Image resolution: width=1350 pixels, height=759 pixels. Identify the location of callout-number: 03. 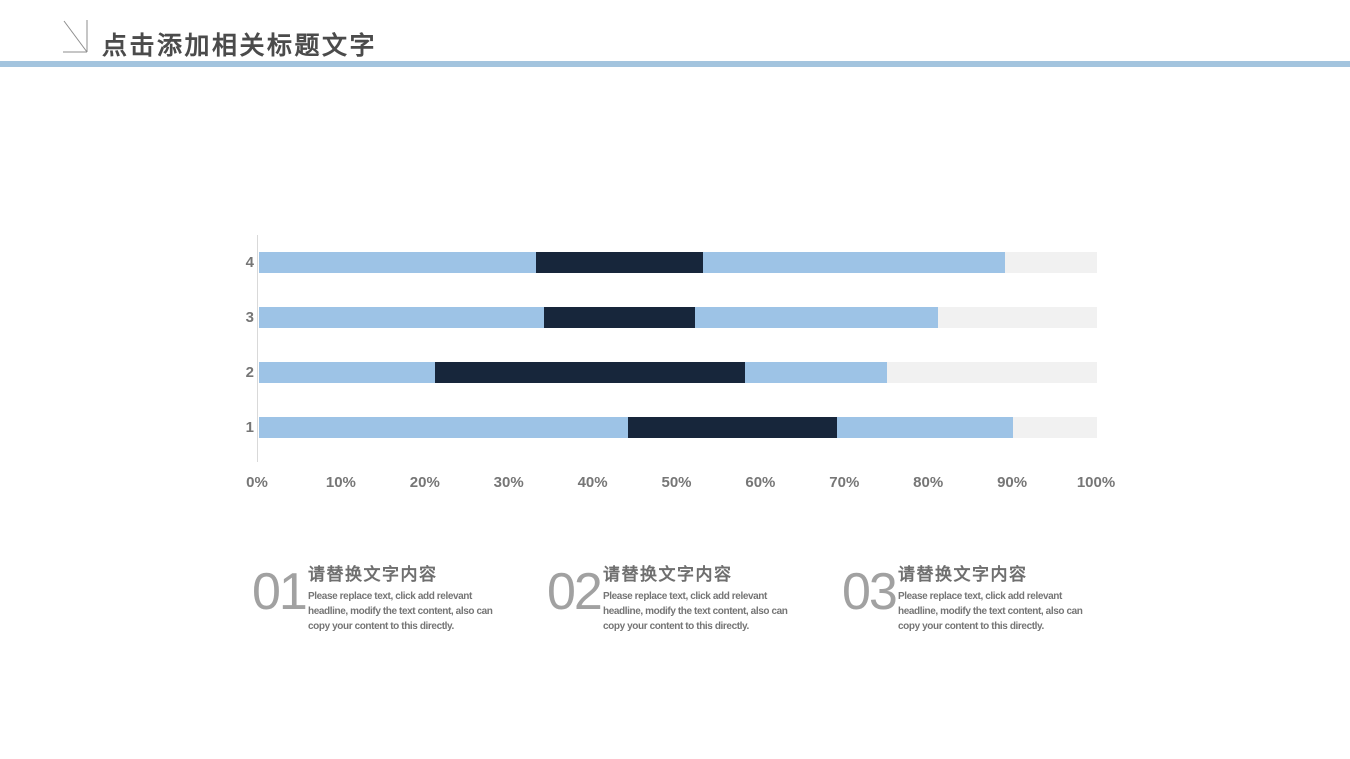
(870, 592).